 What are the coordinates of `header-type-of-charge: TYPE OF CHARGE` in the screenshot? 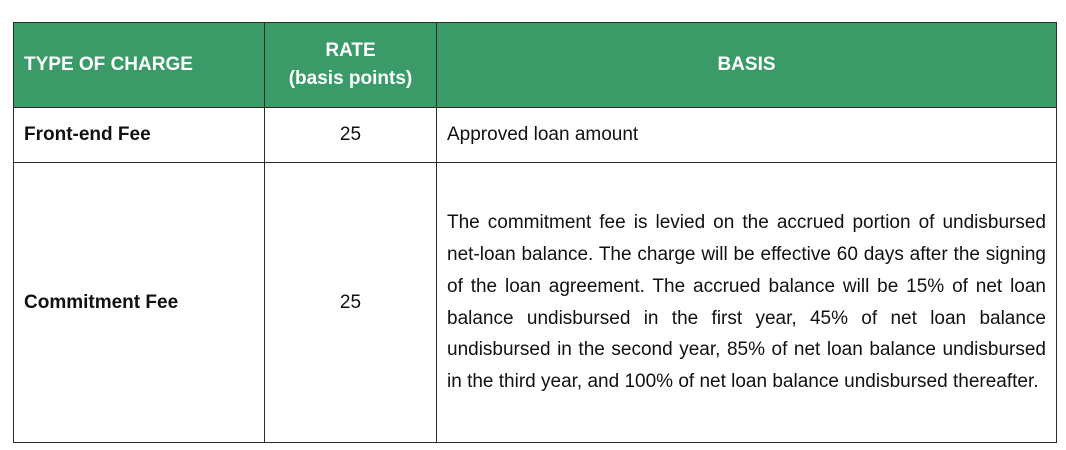 It's located at (139, 65).